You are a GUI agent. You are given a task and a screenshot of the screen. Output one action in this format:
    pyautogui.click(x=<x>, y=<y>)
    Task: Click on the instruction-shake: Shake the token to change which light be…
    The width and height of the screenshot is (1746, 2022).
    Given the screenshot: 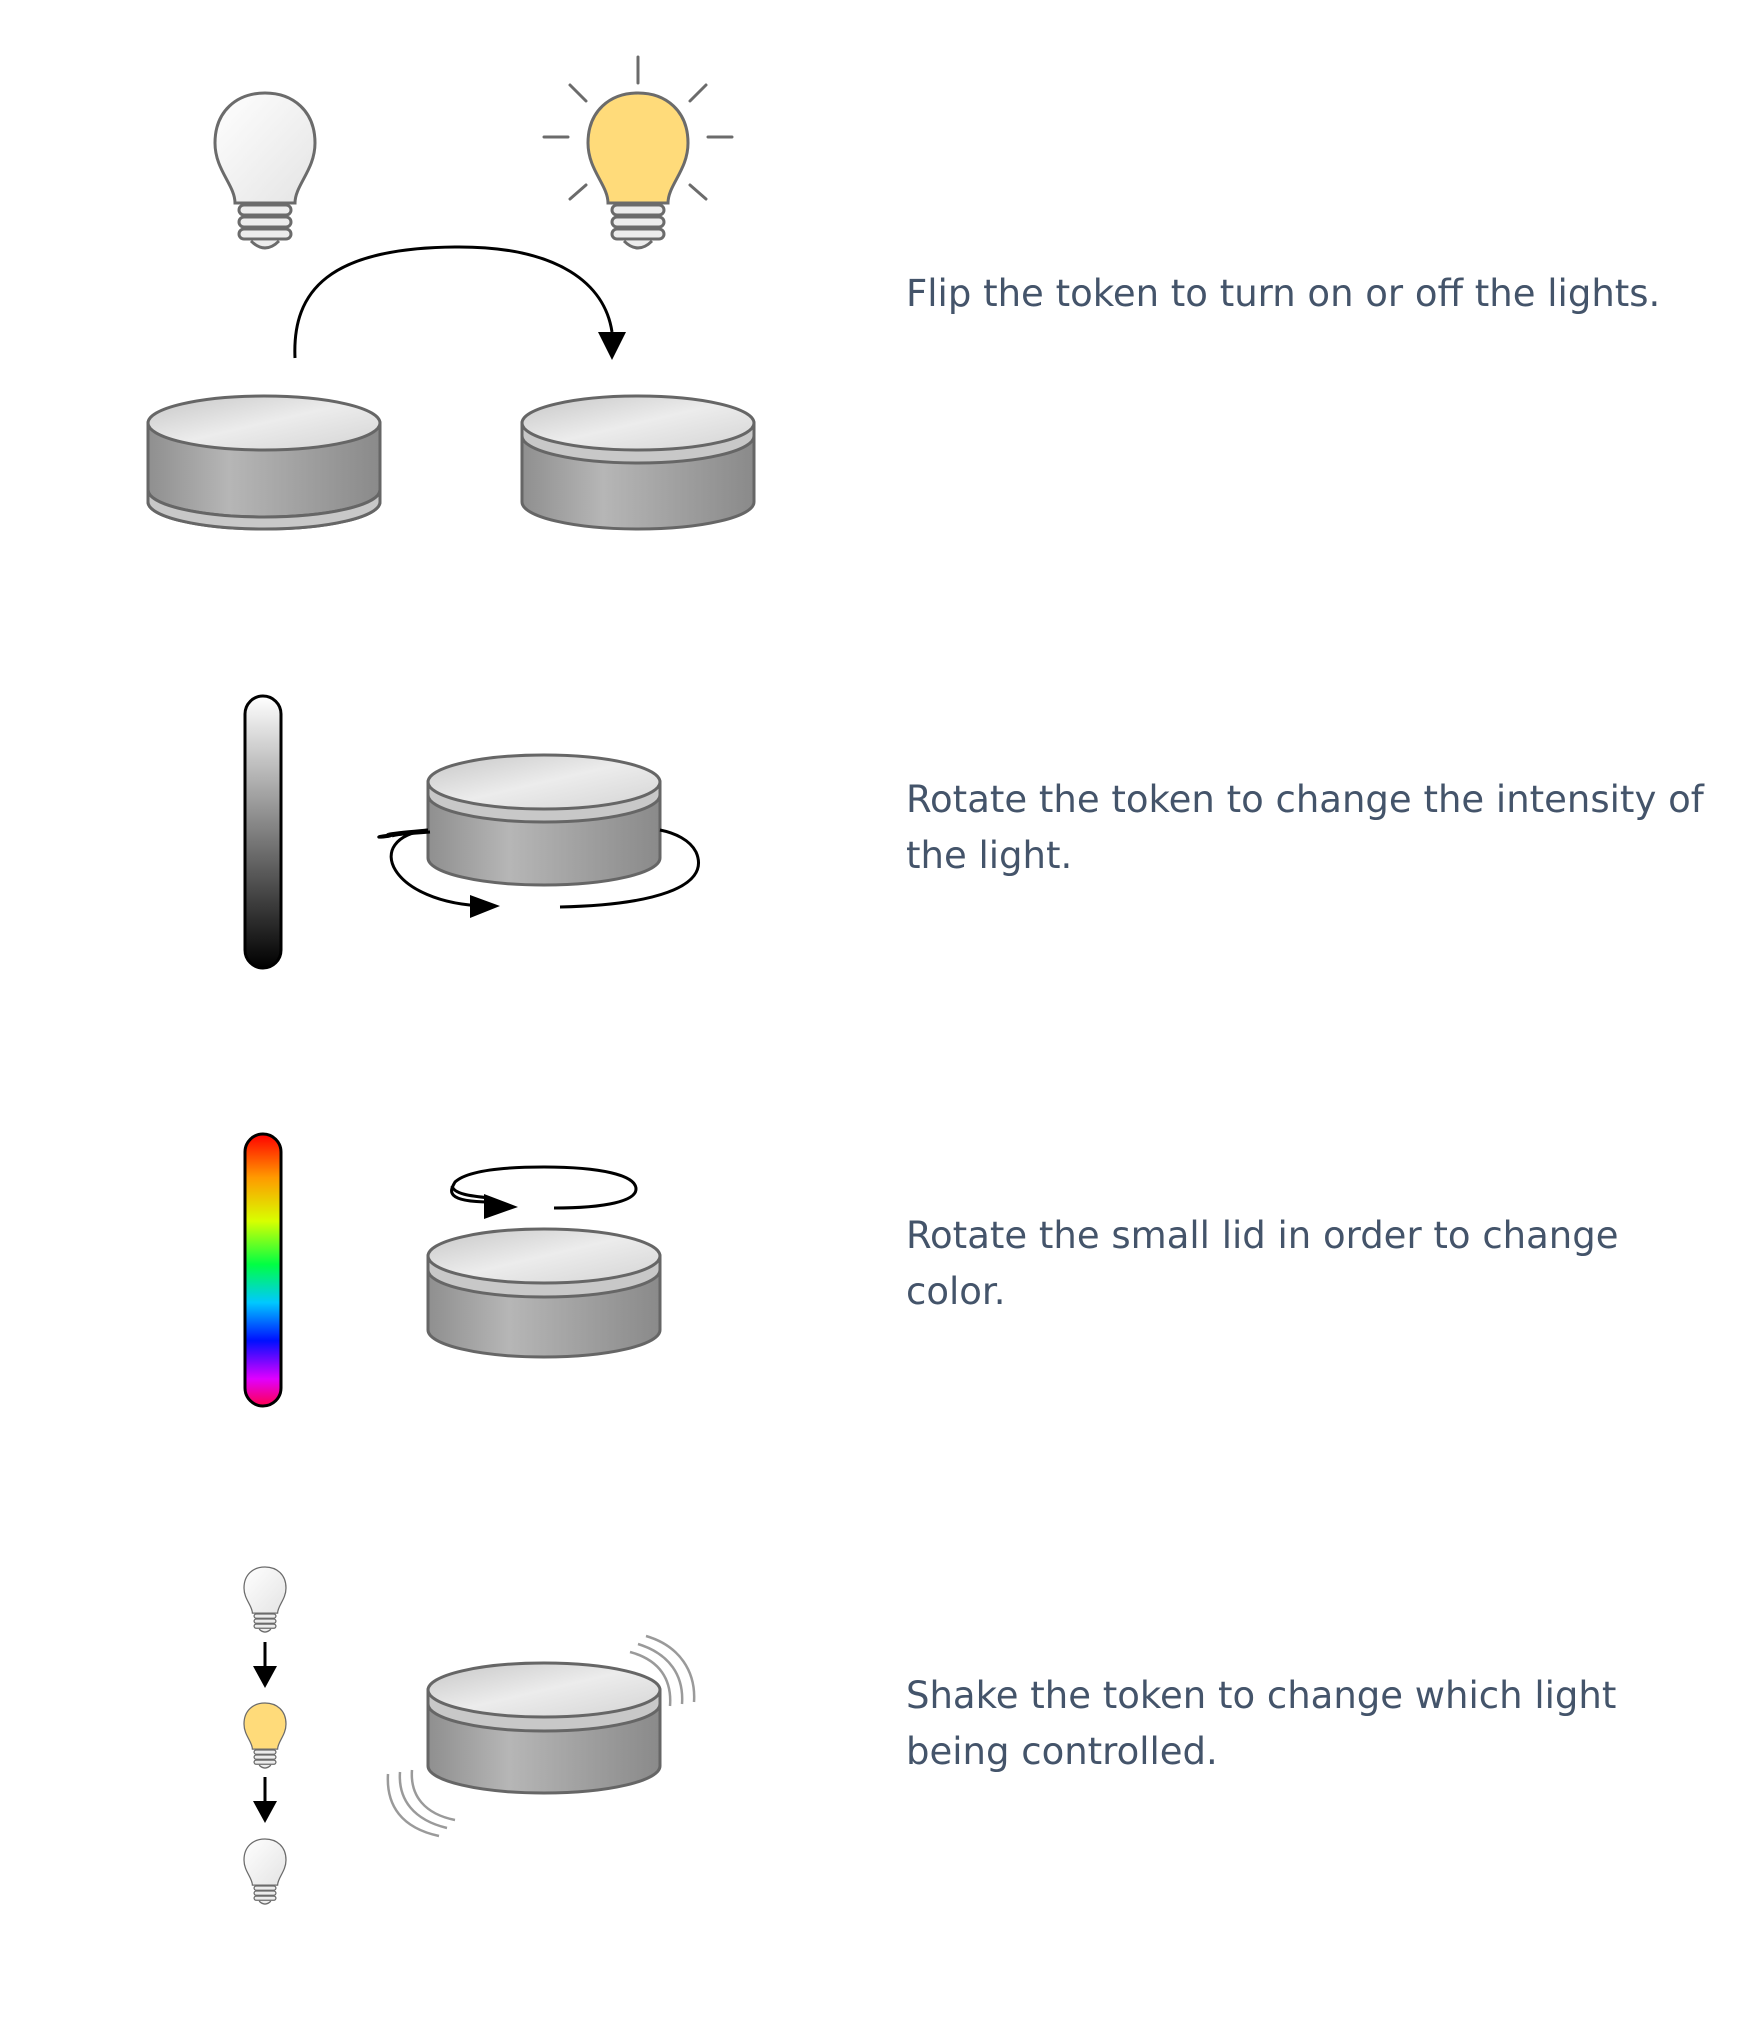 What is the action you would take?
    pyautogui.click(x=1261, y=1723)
    